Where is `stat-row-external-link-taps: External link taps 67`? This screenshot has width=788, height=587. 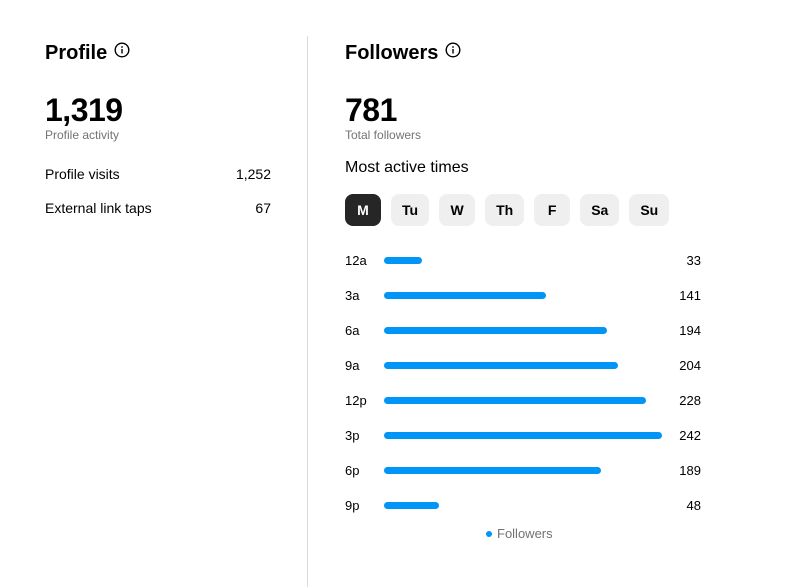
stat-row-external-link-taps: External link taps 67 is located at coordinates (158, 208).